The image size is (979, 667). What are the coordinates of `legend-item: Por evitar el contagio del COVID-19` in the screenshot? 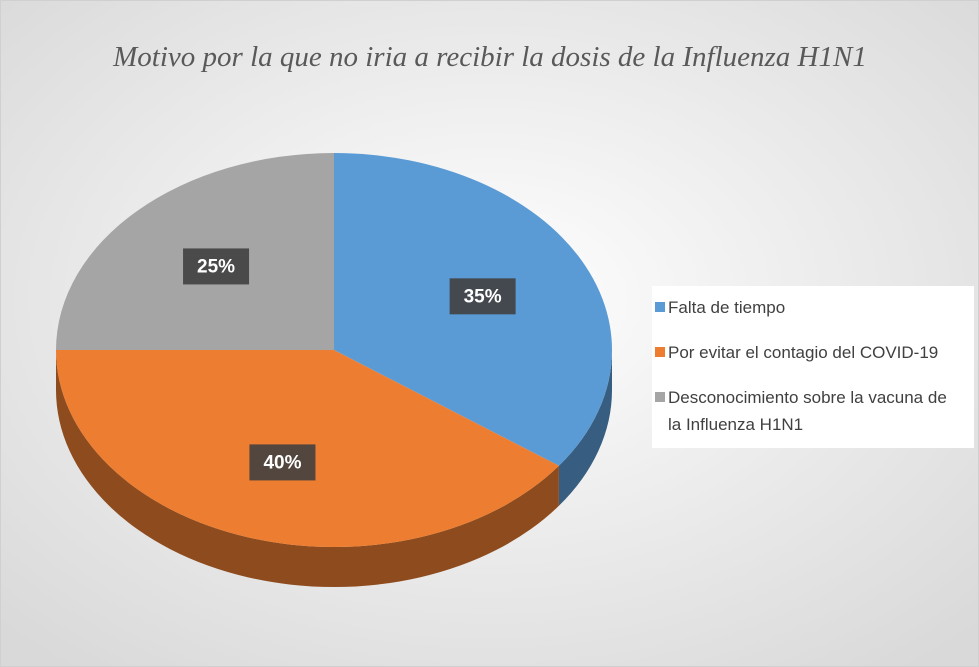 It's located at (805, 352).